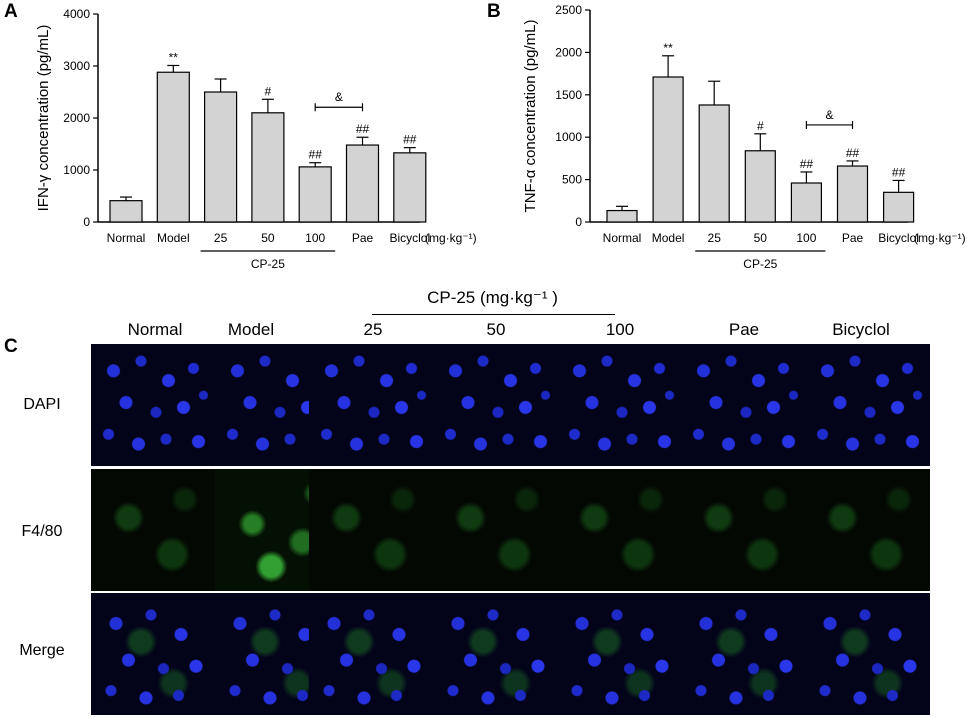  What do you see at coordinates (572, 180) in the screenshot?
I see `y-tick-label: 500` at bounding box center [572, 180].